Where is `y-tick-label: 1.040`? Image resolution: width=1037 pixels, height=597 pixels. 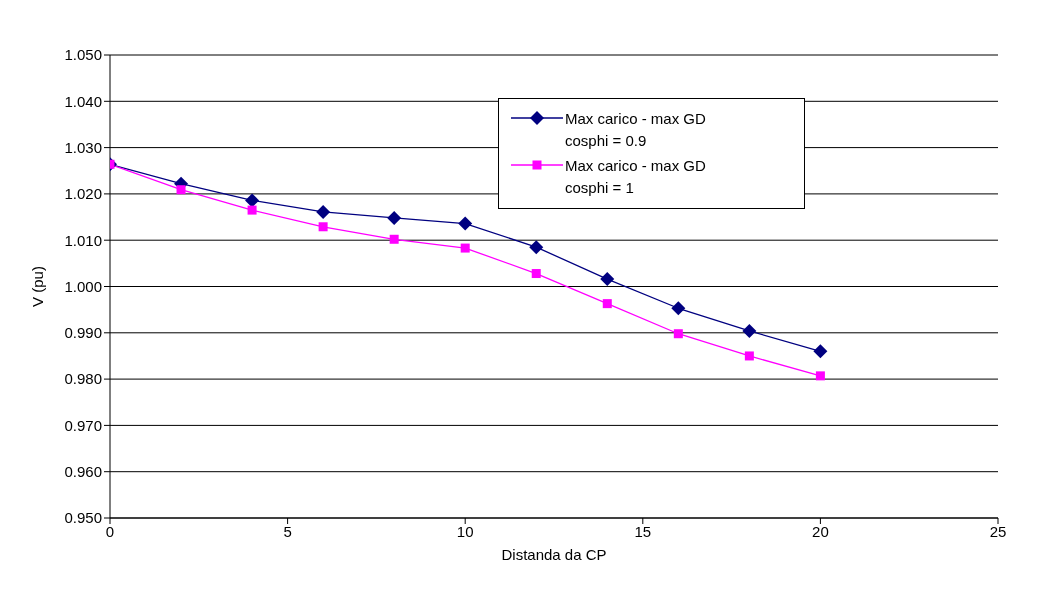
y-tick-label: 1.040 is located at coordinates (83, 101).